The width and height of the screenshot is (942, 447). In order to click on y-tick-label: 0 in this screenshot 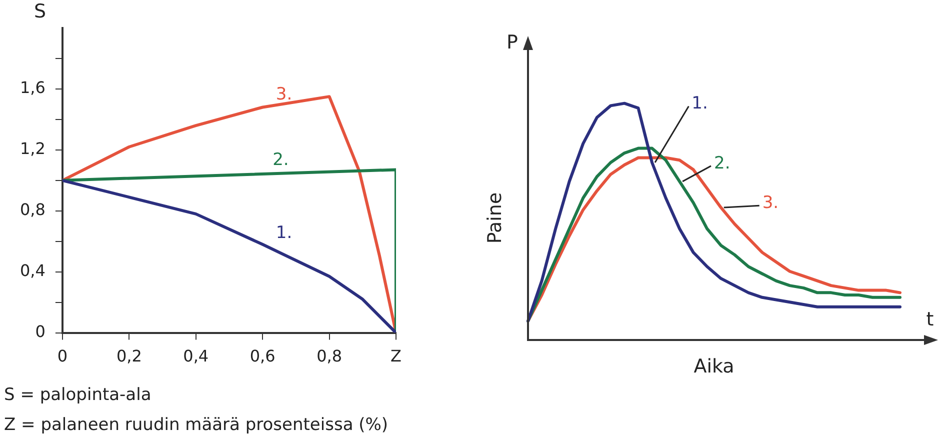, I will do `click(40, 331)`.